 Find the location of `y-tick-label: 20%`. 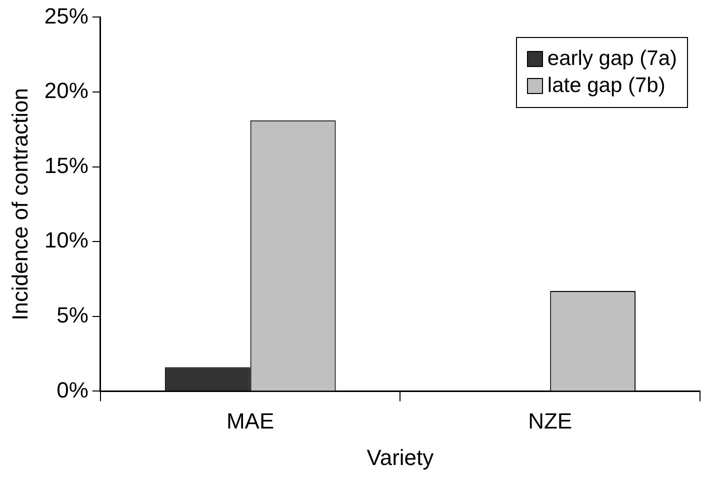

y-tick-label: 20% is located at coordinates (66, 91).